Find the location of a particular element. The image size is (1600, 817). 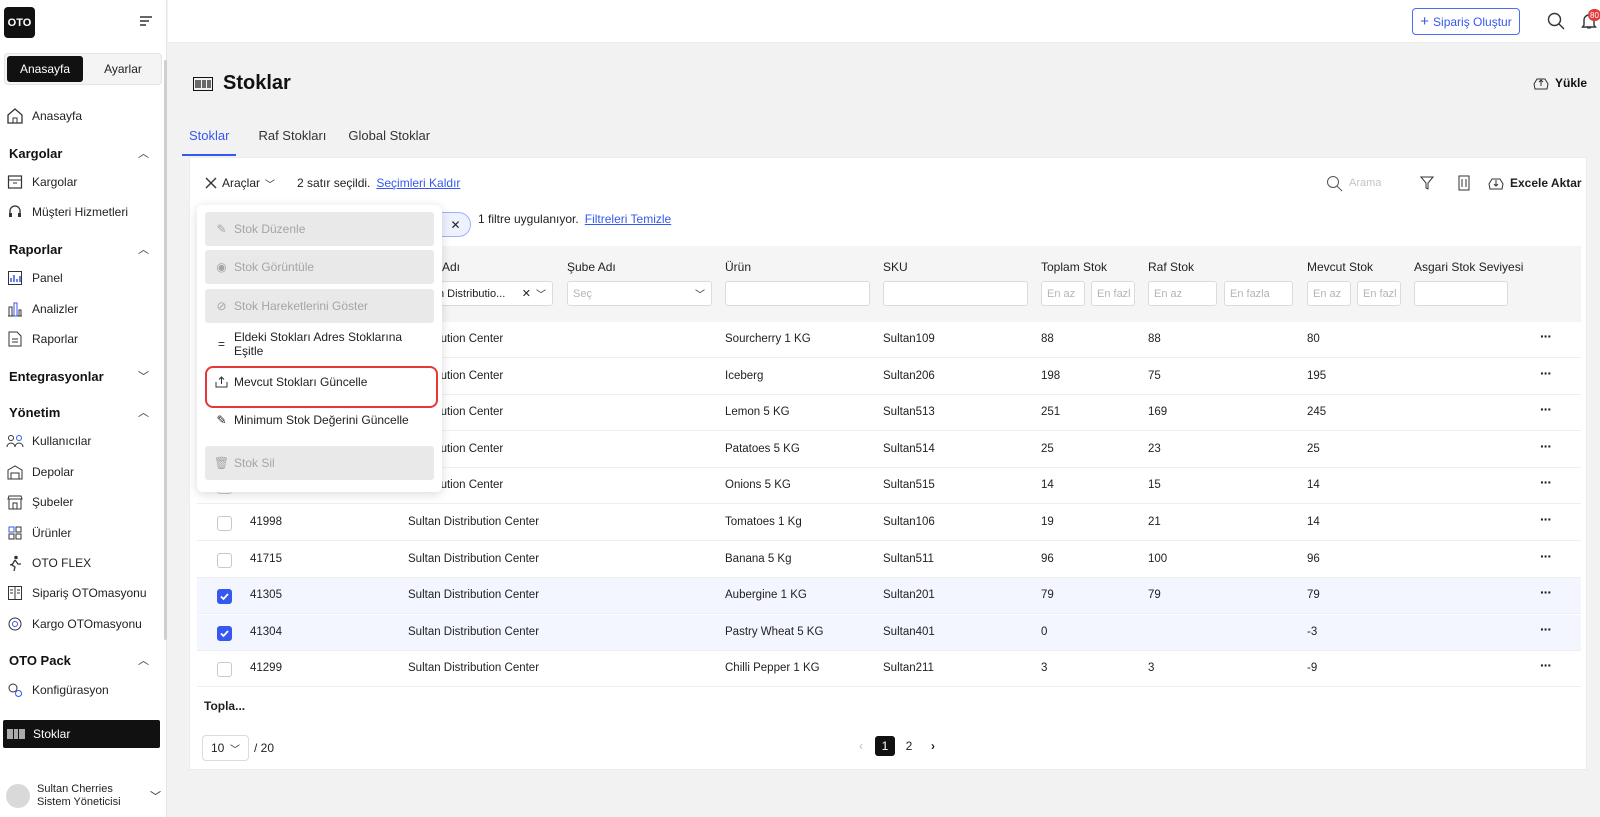

total-max-input: En fazl is located at coordinates (1113, 293).